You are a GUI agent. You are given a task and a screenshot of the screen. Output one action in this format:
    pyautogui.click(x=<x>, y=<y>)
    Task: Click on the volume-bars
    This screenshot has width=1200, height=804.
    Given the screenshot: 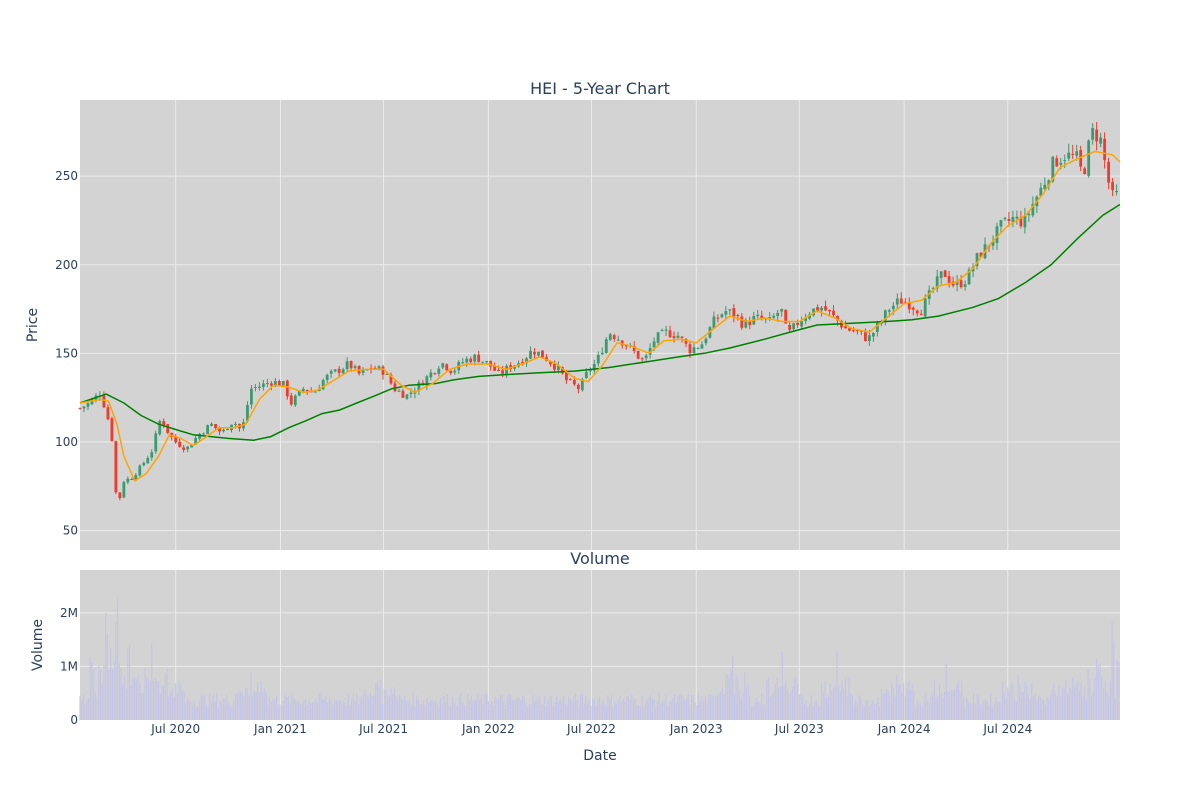 What is the action you would take?
    pyautogui.click(x=599, y=658)
    